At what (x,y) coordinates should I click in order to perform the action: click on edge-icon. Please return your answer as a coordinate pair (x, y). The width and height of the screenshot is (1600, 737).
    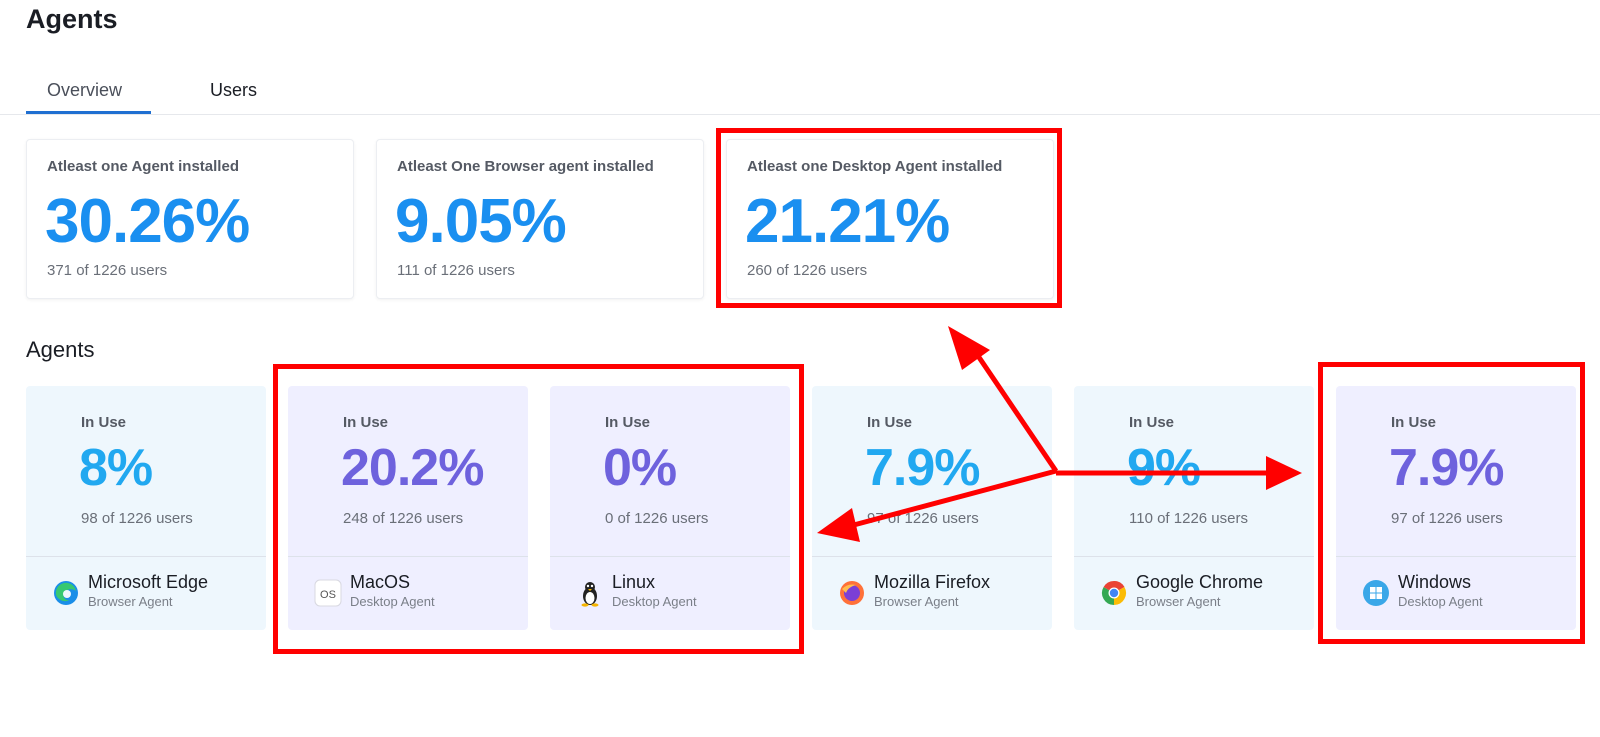
    Looking at the image, I should click on (66, 593).